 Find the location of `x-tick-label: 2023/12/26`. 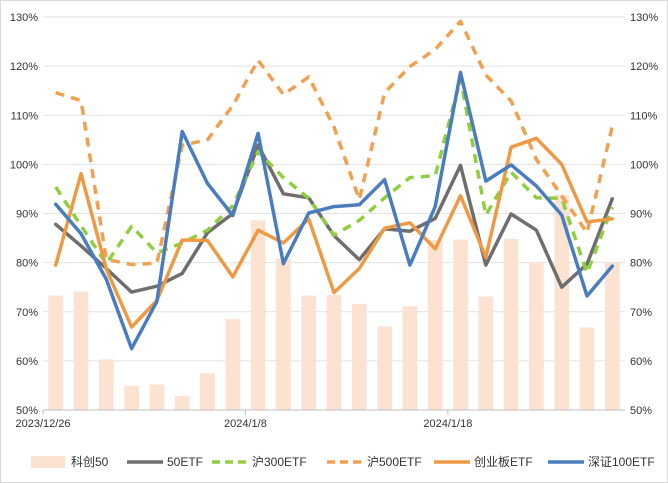

x-tick-label: 2023/12/26 is located at coordinates (42, 424).